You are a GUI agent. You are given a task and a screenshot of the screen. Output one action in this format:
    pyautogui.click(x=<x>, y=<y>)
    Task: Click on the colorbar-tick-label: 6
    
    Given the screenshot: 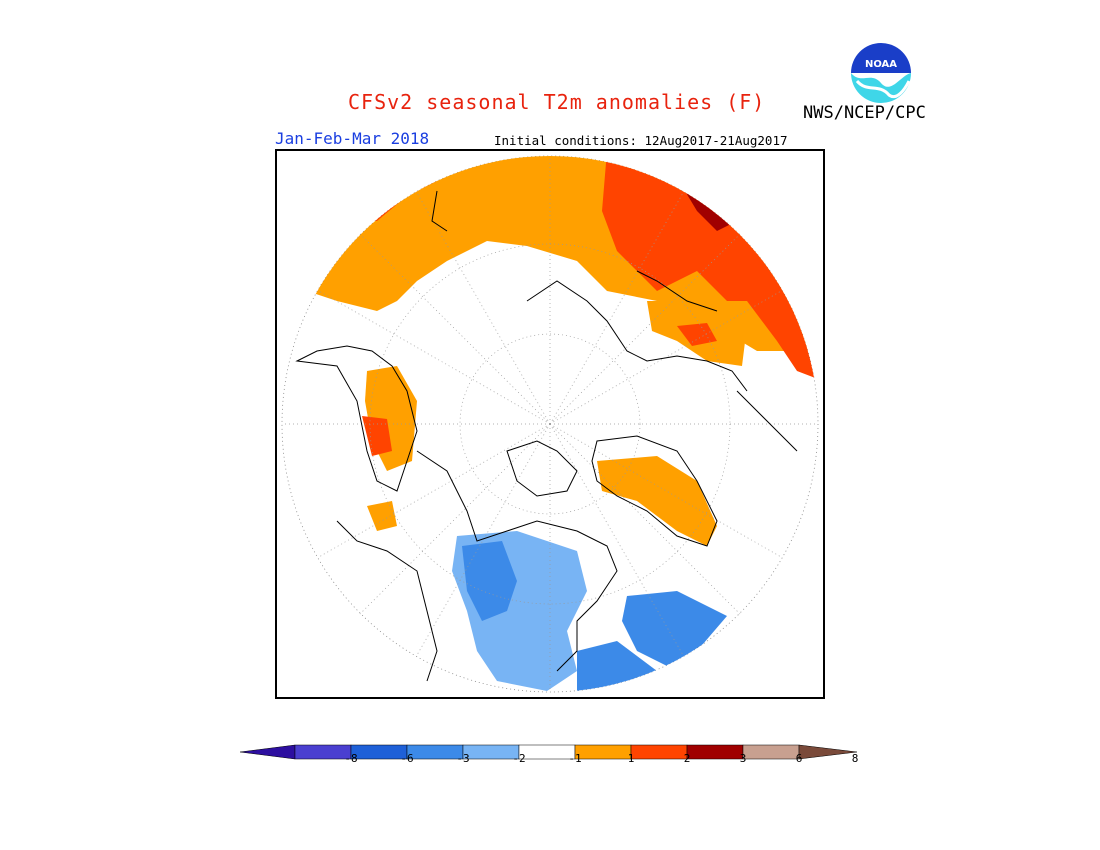 What is the action you would take?
    pyautogui.click(x=799, y=758)
    